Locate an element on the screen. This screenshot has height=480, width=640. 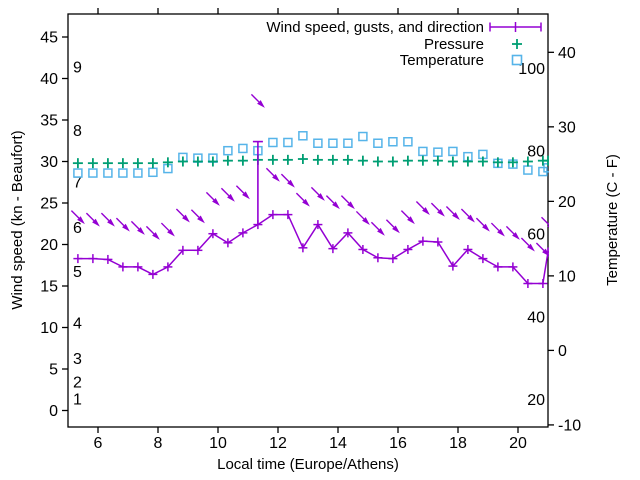
left-y-tick-label: 0 is located at coordinates (53, 411).